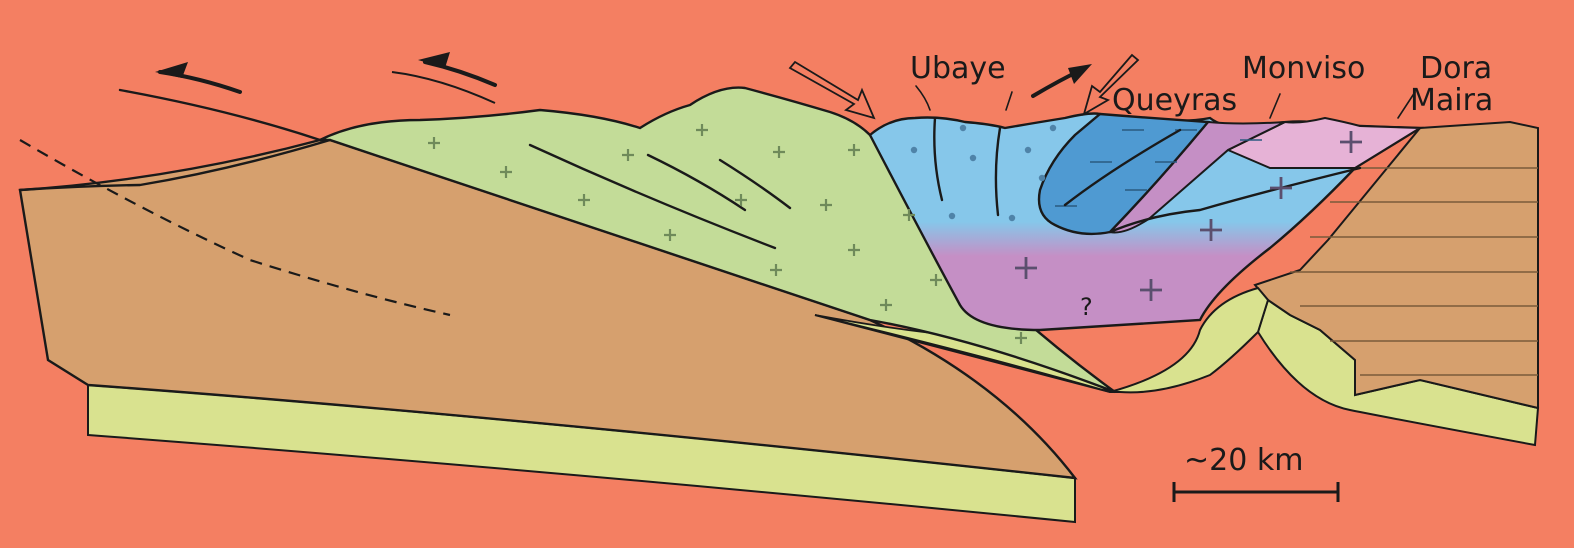 The width and height of the screenshot is (1574, 548). I want to click on right-arrow-icon, so click(1061, 81).